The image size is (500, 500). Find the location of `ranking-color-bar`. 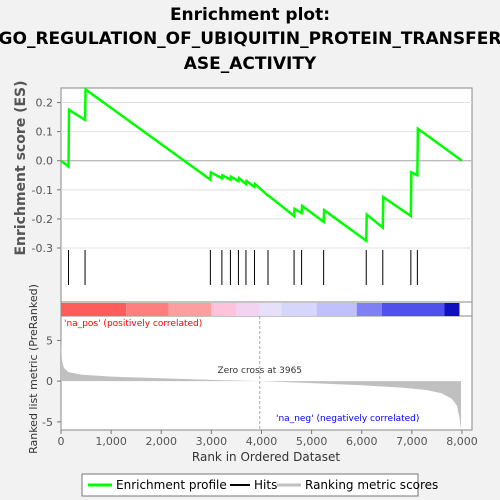

ranking-color-bar is located at coordinates (260, 309).